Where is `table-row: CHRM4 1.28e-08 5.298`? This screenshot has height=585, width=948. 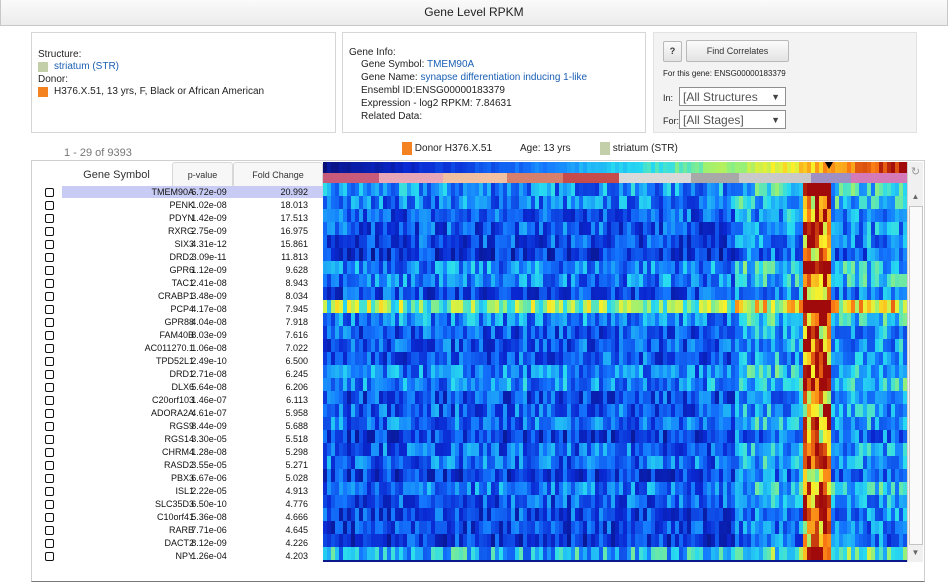 table-row: CHRM4 1.28e-08 5.298 is located at coordinates (177, 452).